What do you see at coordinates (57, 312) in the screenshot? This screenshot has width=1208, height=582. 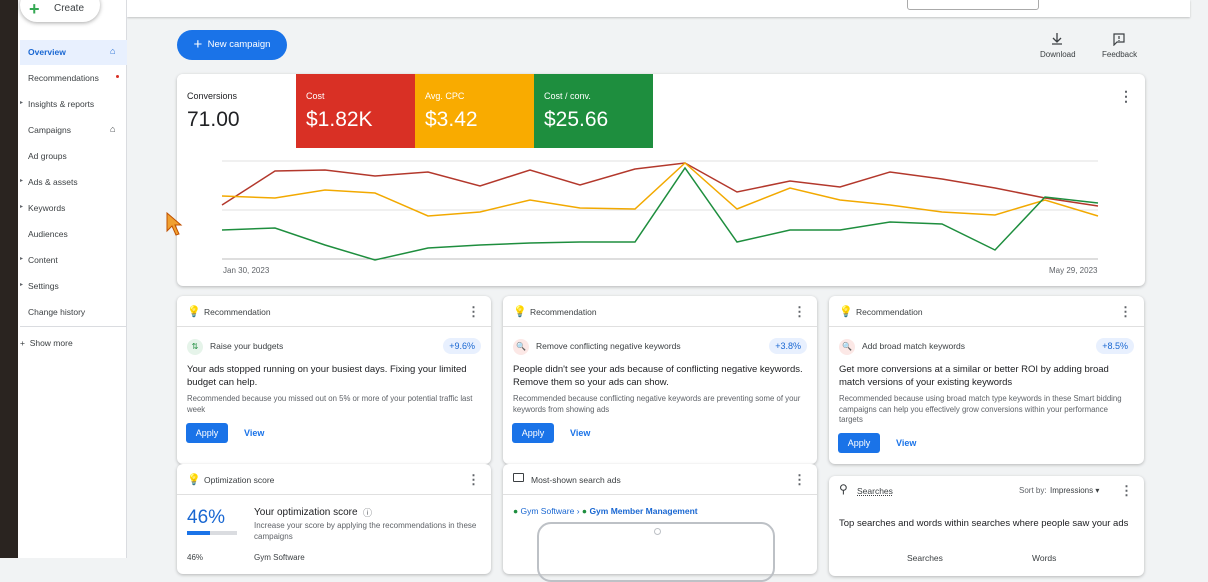 I see `nav-item: Change history` at bounding box center [57, 312].